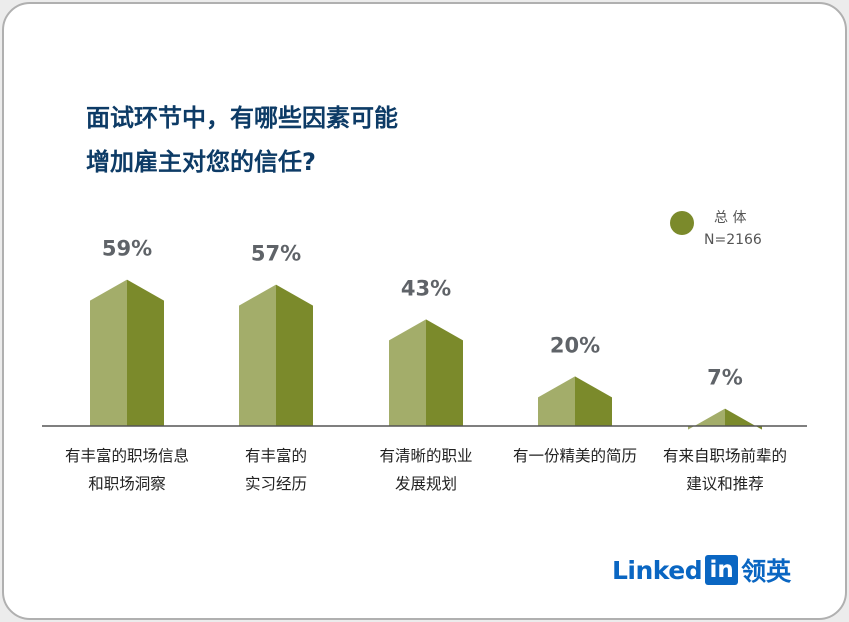 The width and height of the screenshot is (849, 622). Describe the element at coordinates (242, 118) in the screenshot. I see `chart-title-line-1: 面试环节中，有哪些因素可能` at that location.